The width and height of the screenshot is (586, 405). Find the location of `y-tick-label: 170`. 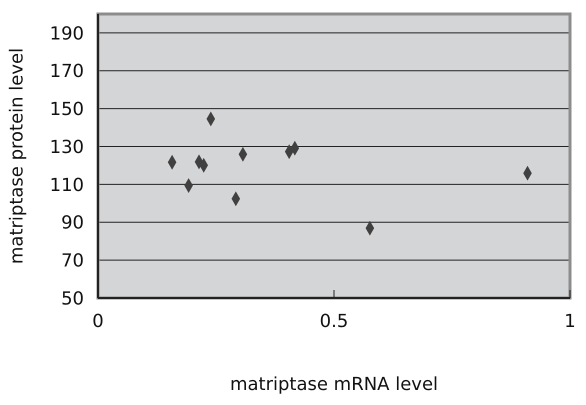

y-tick-label: 170 is located at coordinates (67, 71).